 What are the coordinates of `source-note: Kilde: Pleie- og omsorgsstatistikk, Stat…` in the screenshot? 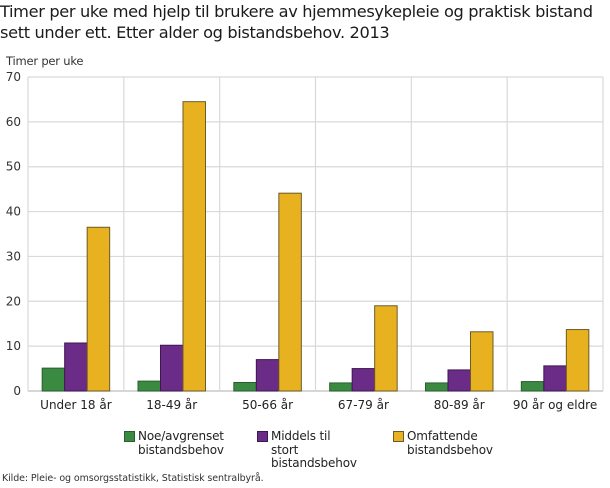 It's located at (133, 478).